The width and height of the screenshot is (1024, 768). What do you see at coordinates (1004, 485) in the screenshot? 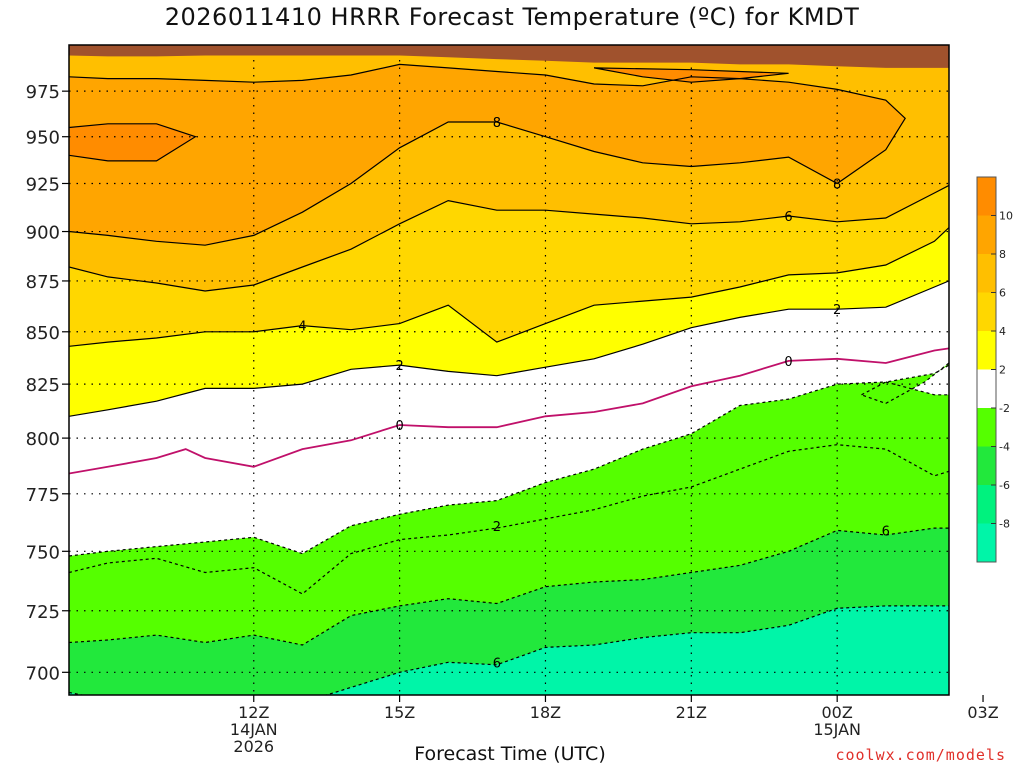
I see `colorbar-label-7: -6` at bounding box center [1004, 485].